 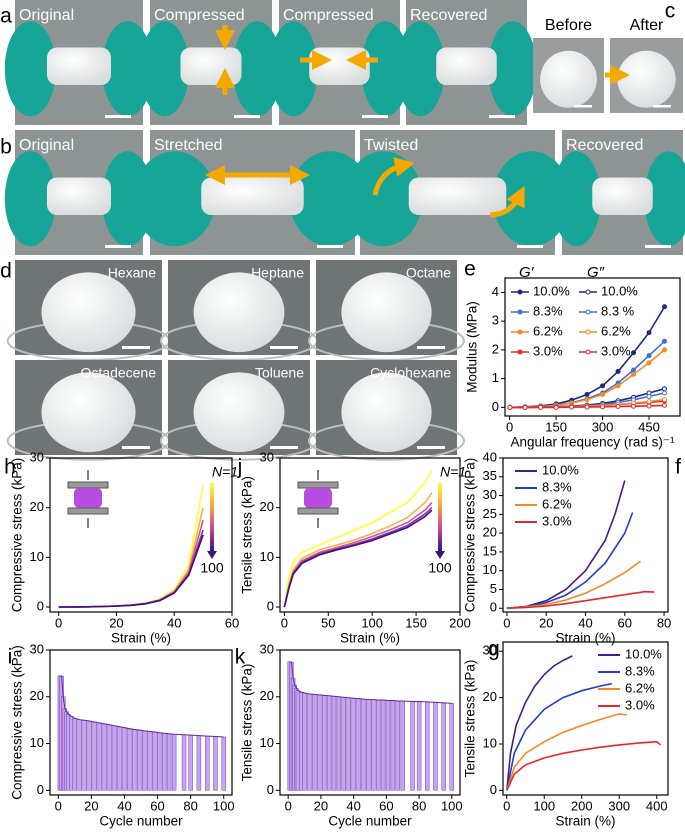 What do you see at coordinates (6, 16) in the screenshot?
I see `panel-letter: a` at bounding box center [6, 16].